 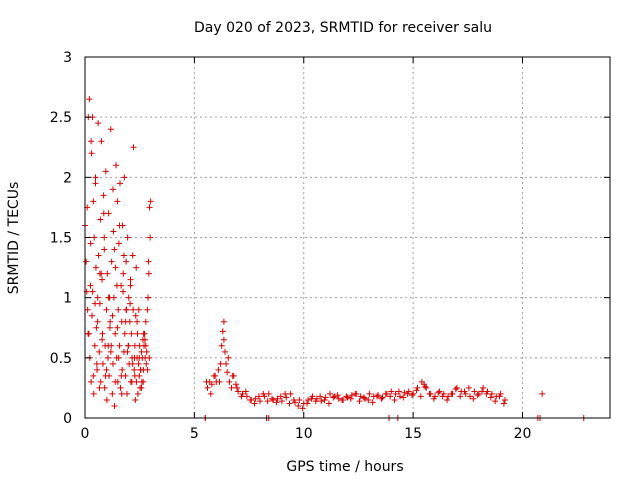 What do you see at coordinates (523, 434) in the screenshot?
I see `x-tick-label-4: 20` at bounding box center [523, 434].